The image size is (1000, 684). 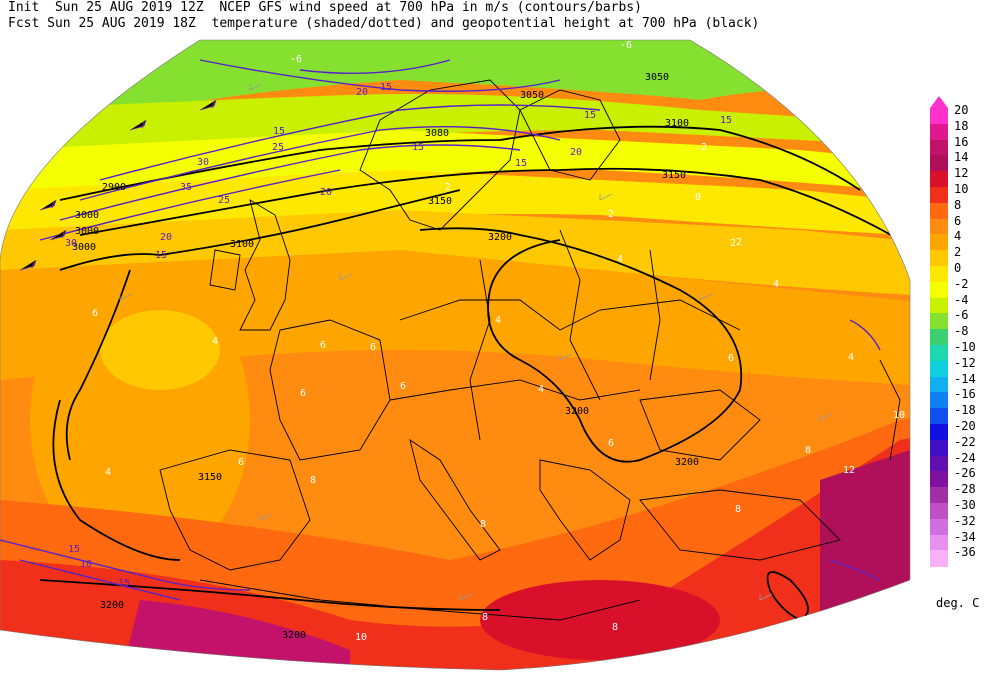 What do you see at coordinates (961, 189) in the screenshot?
I see `legend-label: 10` at bounding box center [961, 189].